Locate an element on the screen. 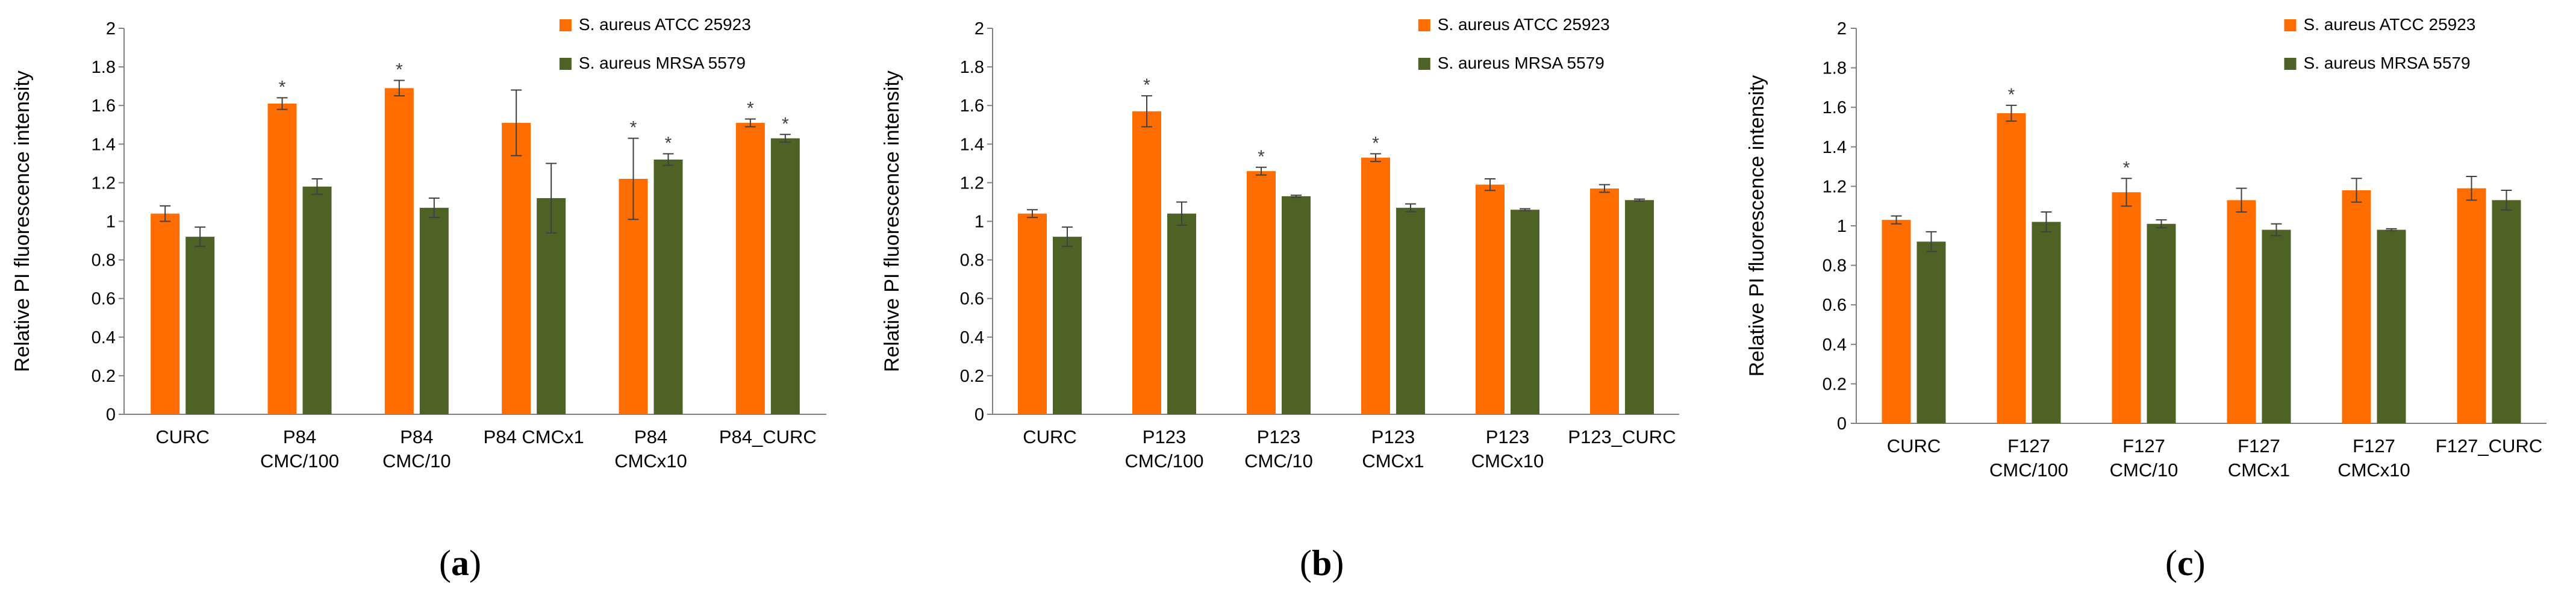  panel-label: (b) is located at coordinates (1322, 563).